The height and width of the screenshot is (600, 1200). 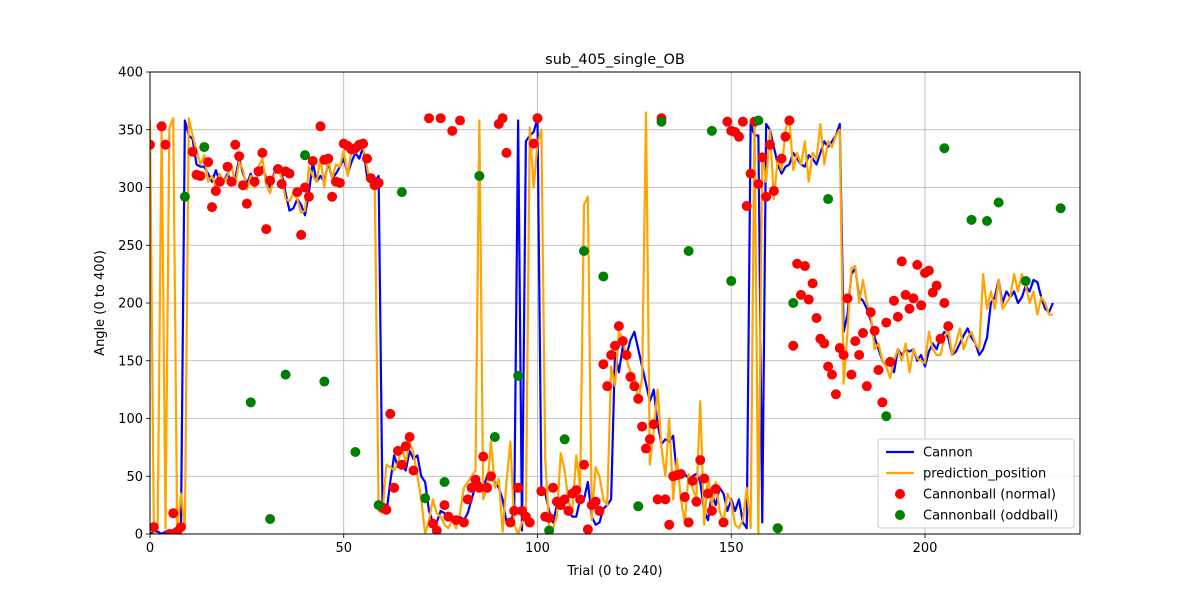 What do you see at coordinates (100, 303) in the screenshot?
I see `y-axis-label: Angle (0 to 400)` at bounding box center [100, 303].